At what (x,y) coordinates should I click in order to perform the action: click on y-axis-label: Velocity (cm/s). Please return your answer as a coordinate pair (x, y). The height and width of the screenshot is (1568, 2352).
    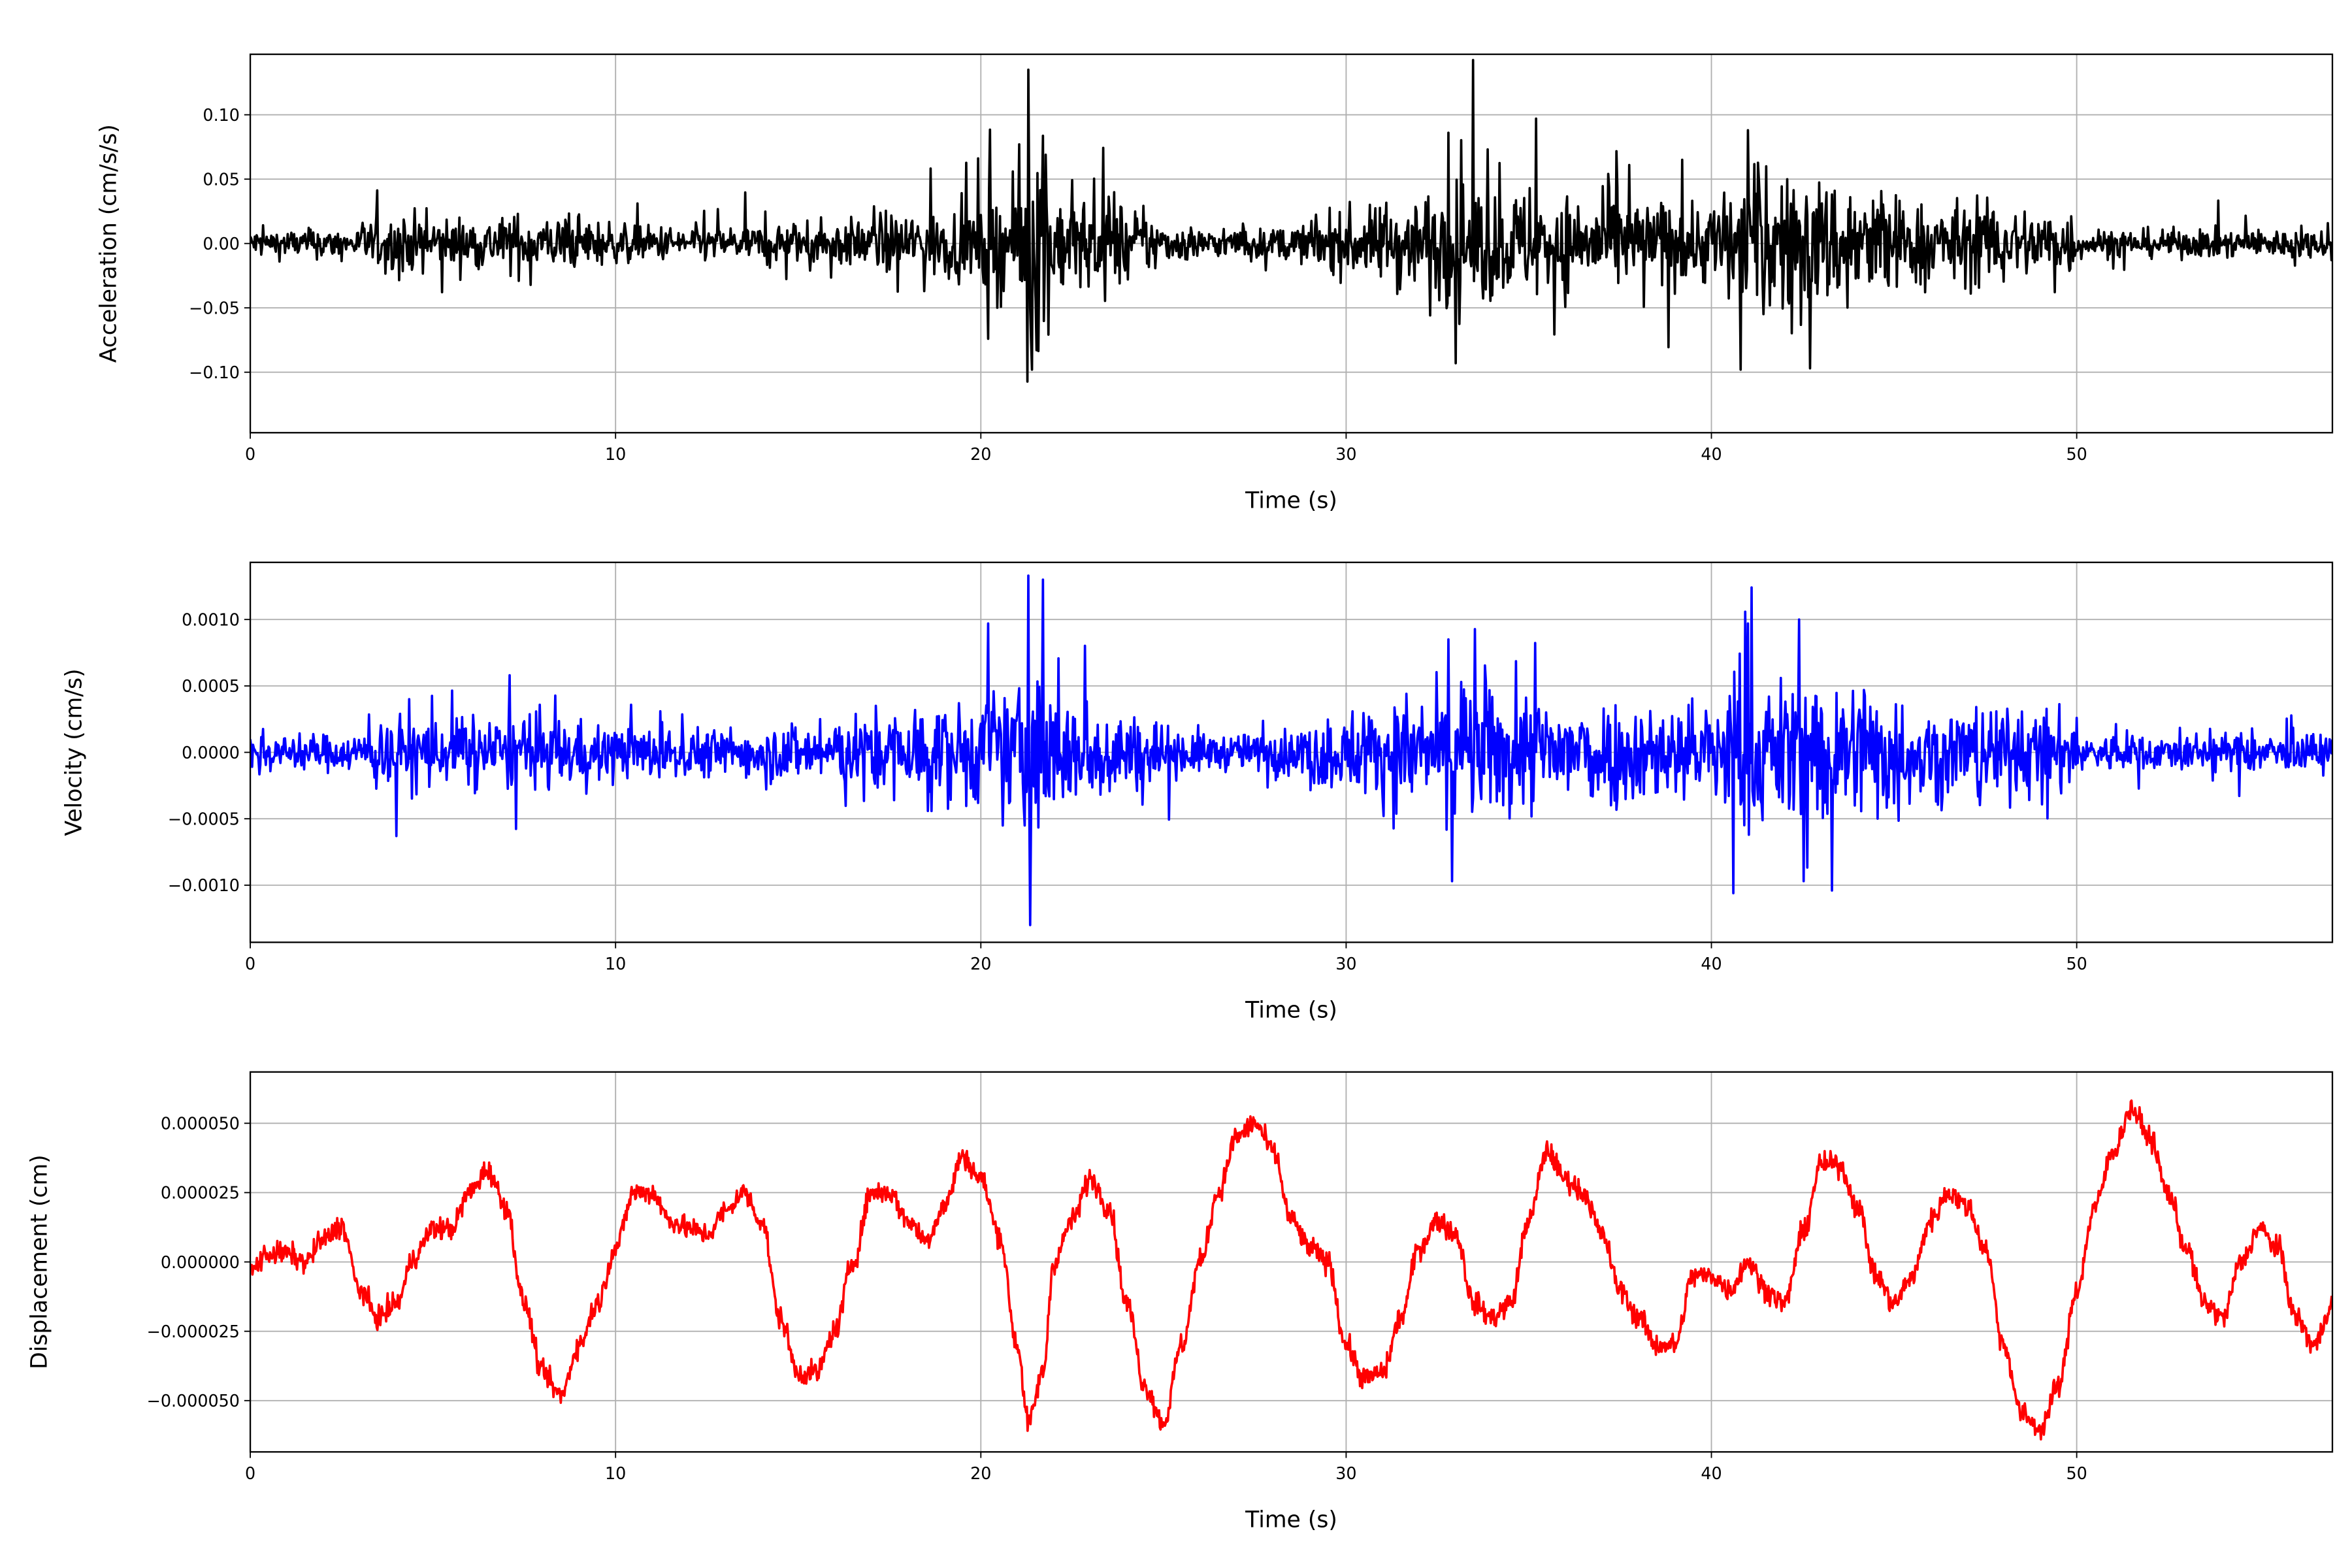
    Looking at the image, I should click on (74, 752).